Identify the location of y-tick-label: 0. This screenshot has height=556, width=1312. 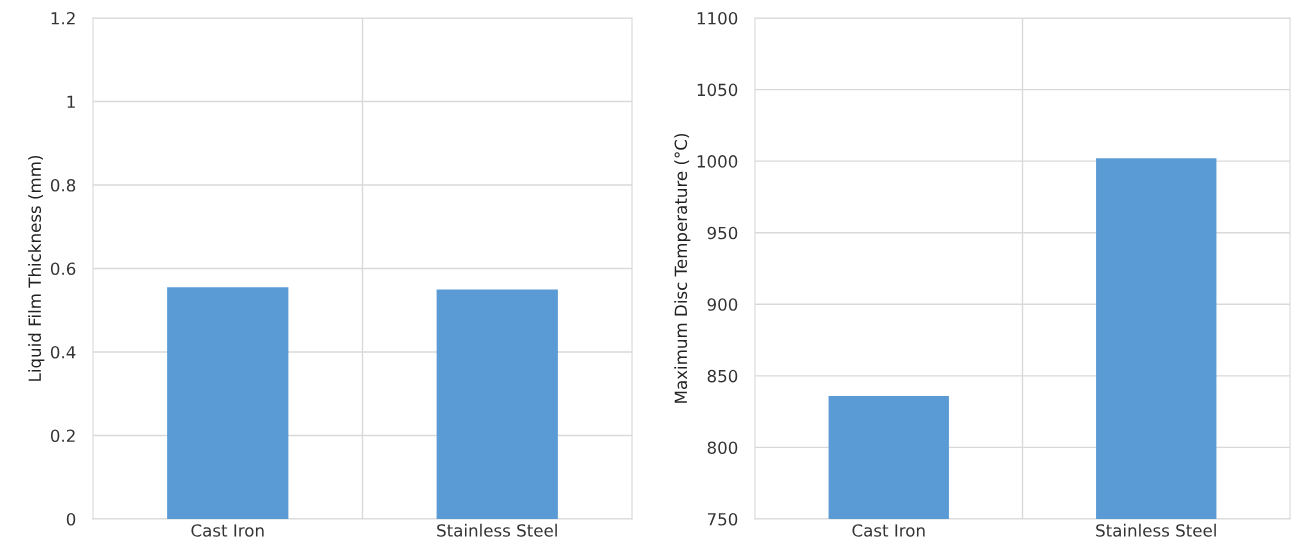
(71, 519).